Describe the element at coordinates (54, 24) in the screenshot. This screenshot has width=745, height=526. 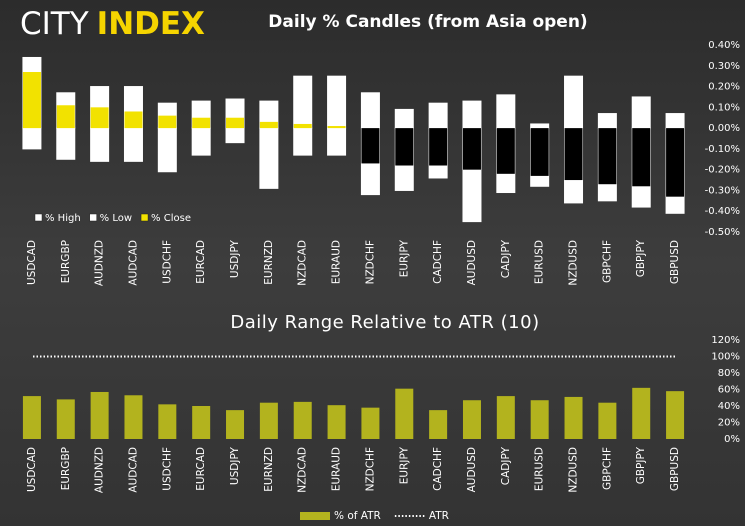
I see `logo-city: CITY` at that location.